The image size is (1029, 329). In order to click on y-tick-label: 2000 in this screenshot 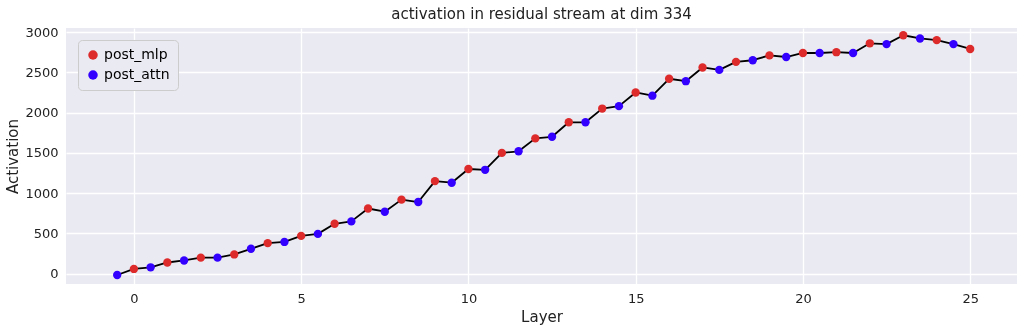, I will do `click(42, 113)`.